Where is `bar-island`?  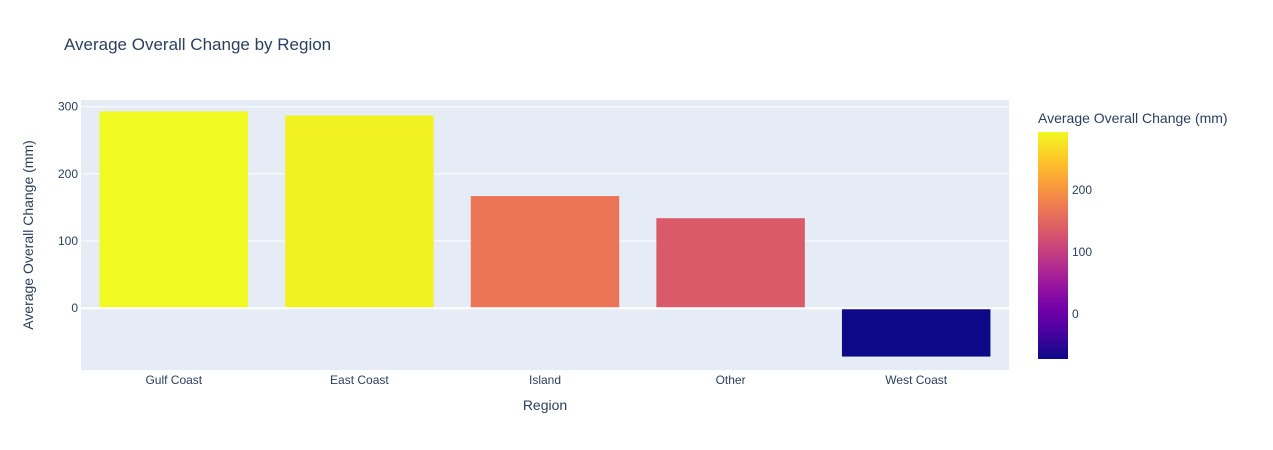 bar-island is located at coordinates (545, 252).